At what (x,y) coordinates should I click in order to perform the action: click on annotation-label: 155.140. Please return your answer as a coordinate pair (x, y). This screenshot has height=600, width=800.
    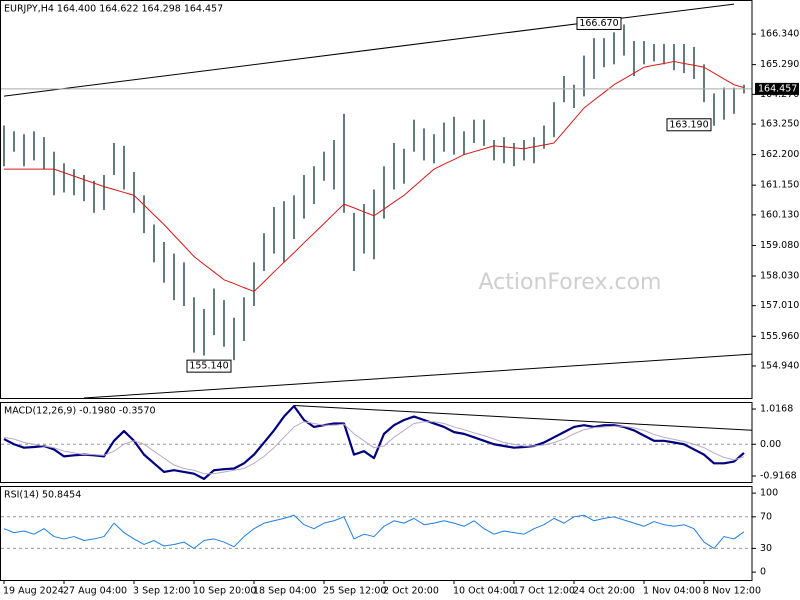
    Looking at the image, I should click on (208, 366).